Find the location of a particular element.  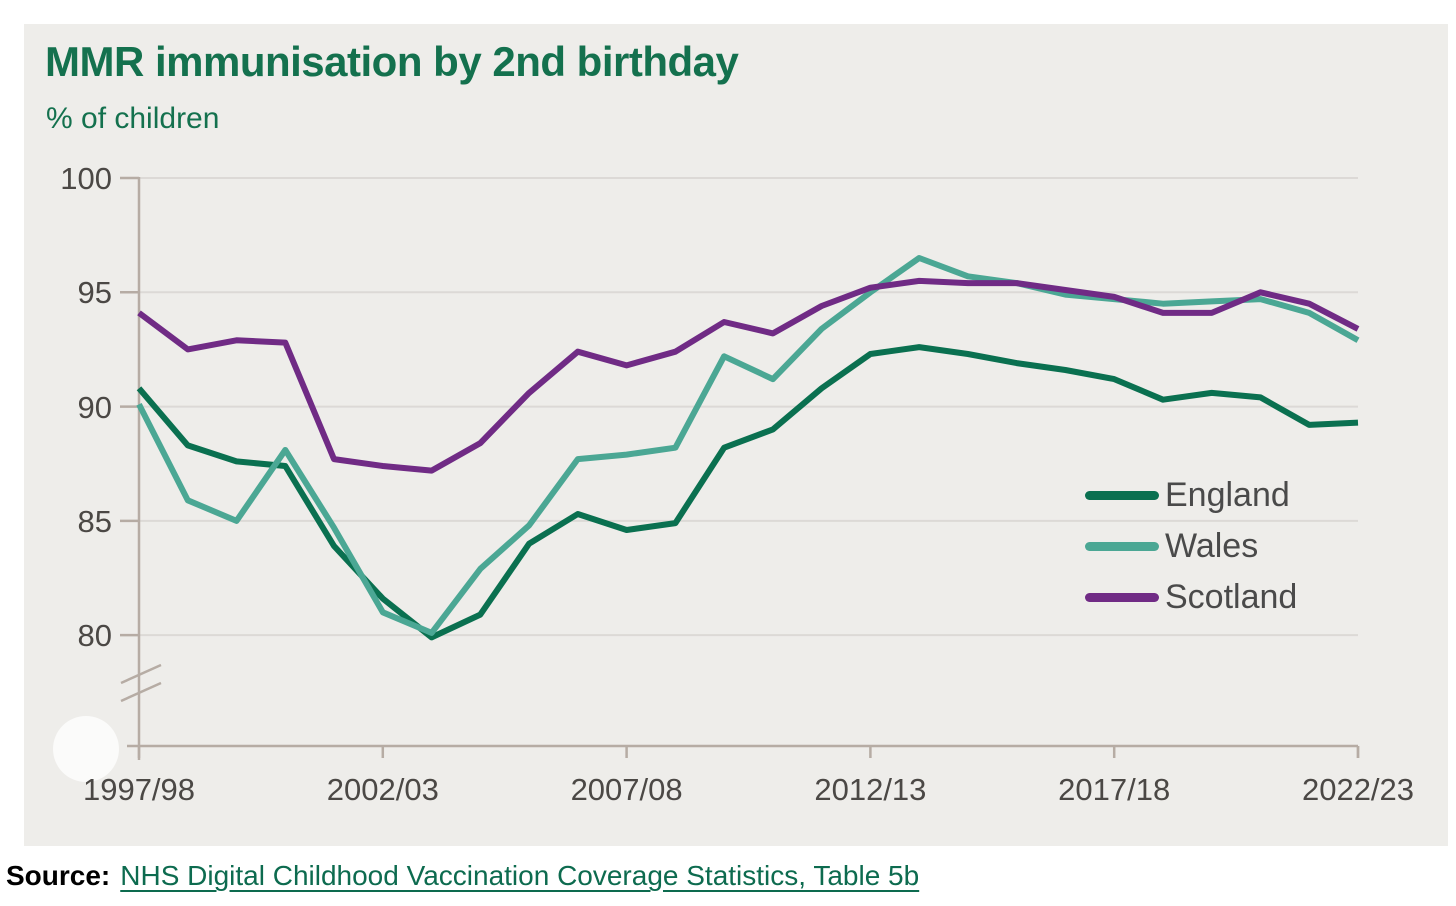

legend-label-wales: Wales is located at coordinates (1212, 546).